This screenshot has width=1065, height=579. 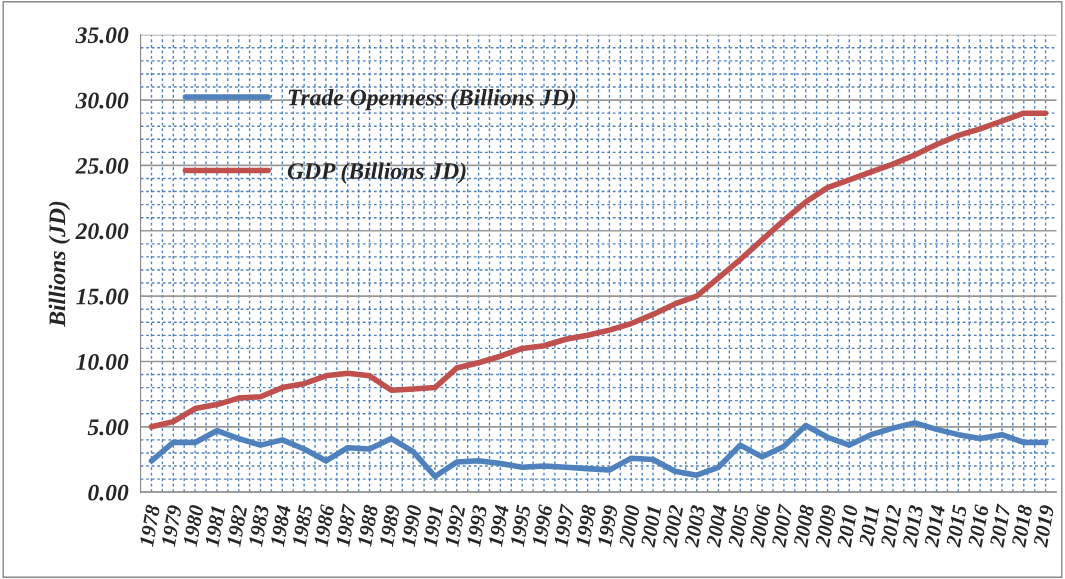 I want to click on x-tick-label: 2006, so click(x=760, y=526).